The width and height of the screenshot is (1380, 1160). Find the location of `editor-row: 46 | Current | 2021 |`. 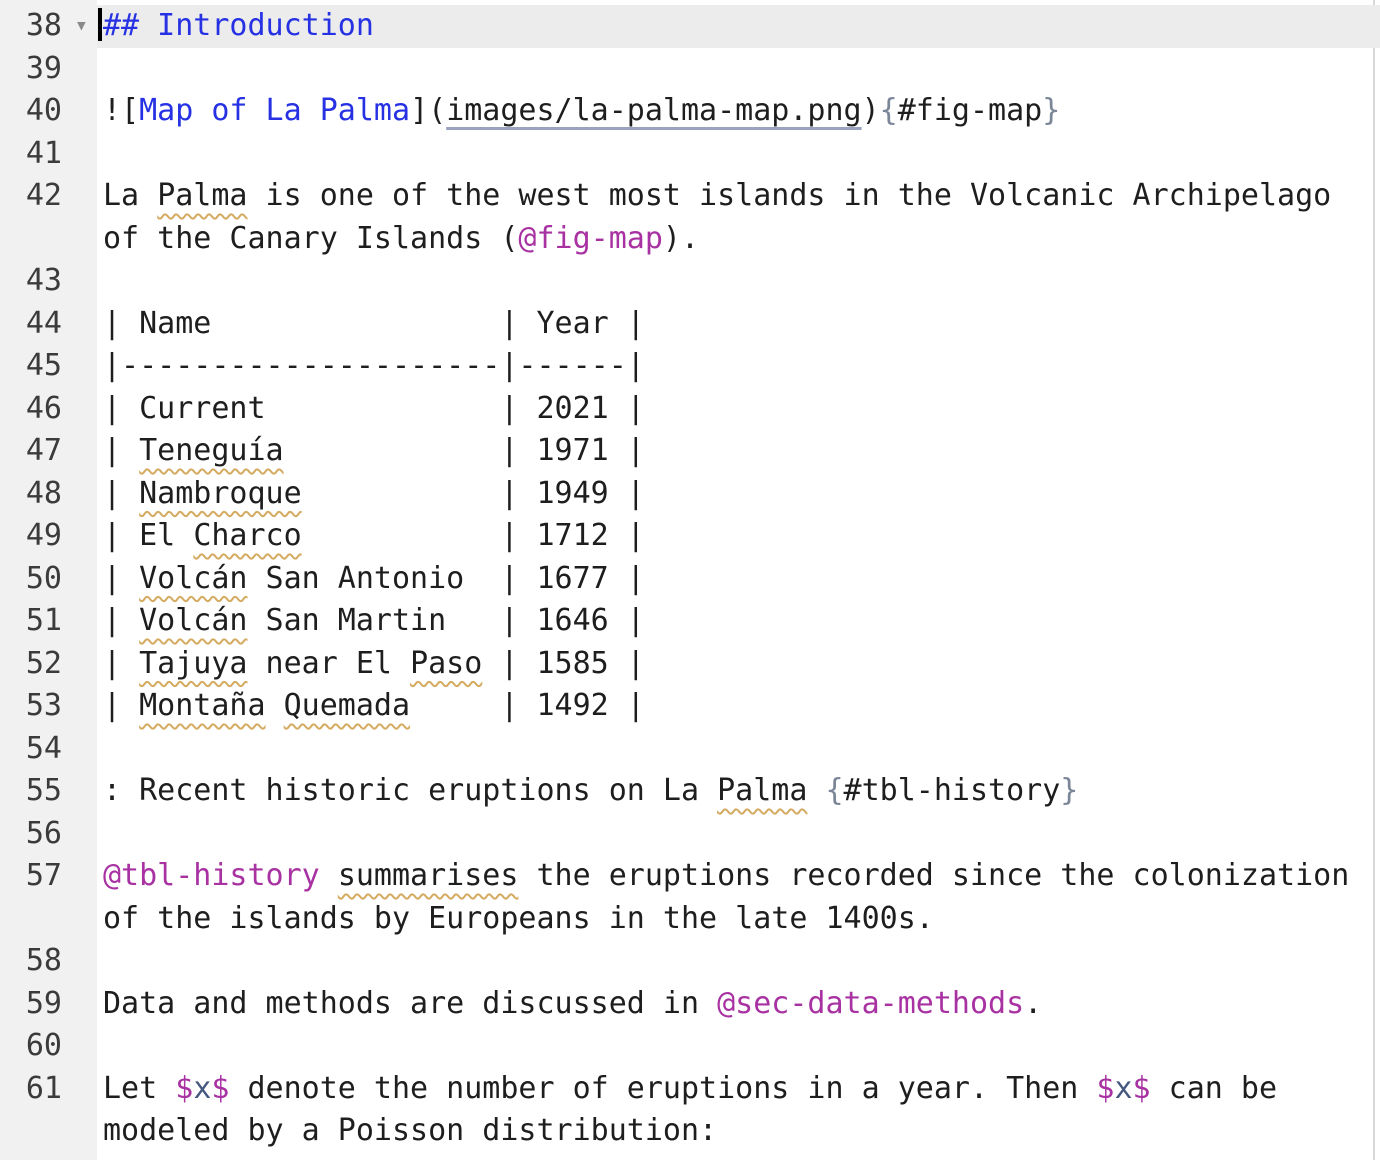

editor-row: 46 | Current | 2021 | is located at coordinates (690, 409).